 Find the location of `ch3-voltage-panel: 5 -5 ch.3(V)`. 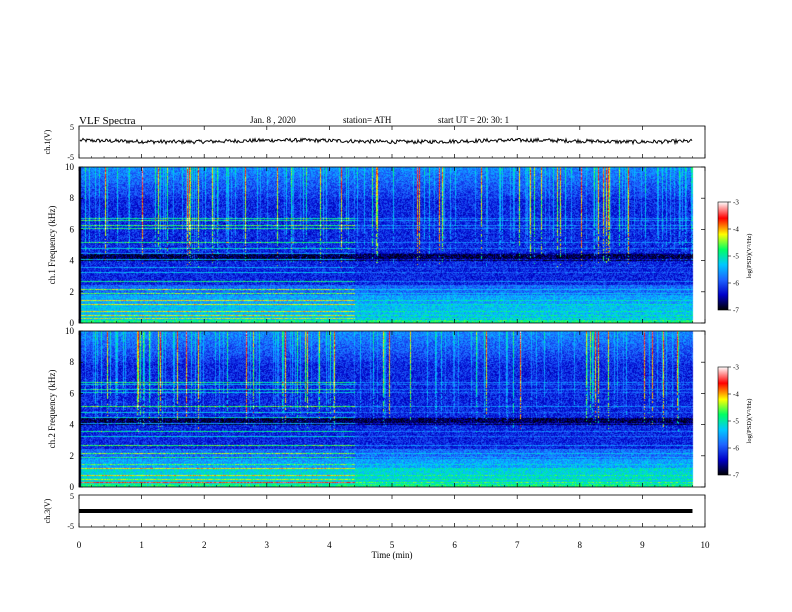

ch3-voltage-panel: 5 -5 ch.3(V) is located at coordinates (374, 511).